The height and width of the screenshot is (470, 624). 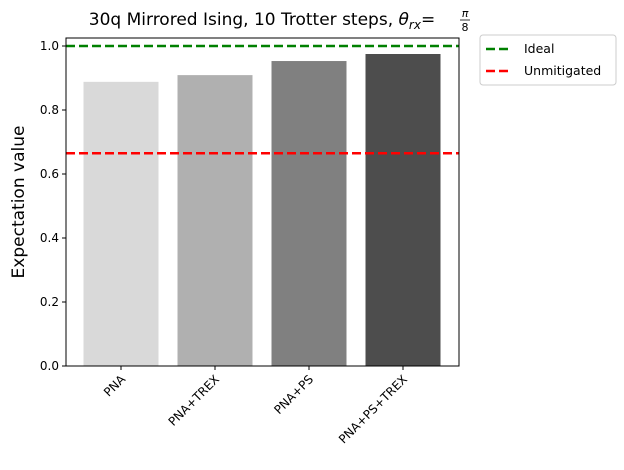 I want to click on legend-label-unmitigated: Unmitigated, so click(x=562, y=70).